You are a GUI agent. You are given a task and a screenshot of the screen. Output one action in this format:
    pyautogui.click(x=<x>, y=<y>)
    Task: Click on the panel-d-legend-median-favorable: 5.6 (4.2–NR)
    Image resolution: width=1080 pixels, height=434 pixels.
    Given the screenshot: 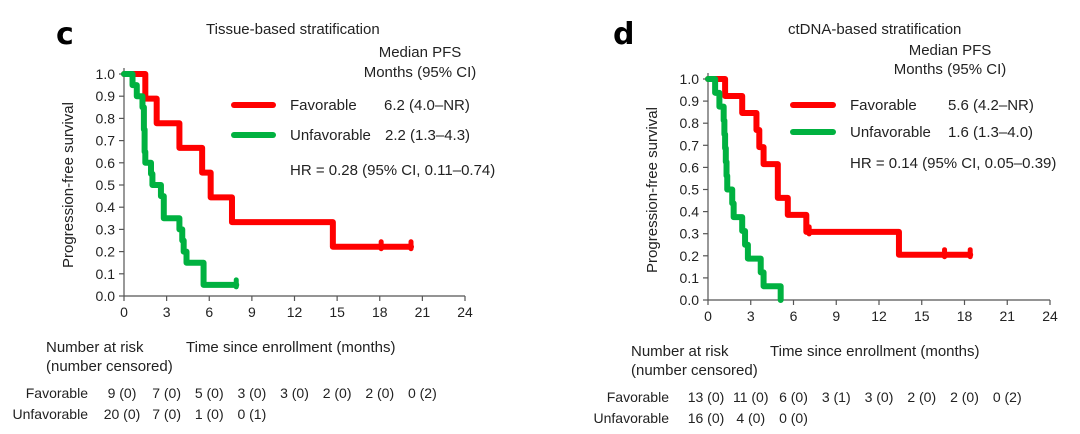 What is the action you would take?
    pyautogui.click(x=991, y=105)
    